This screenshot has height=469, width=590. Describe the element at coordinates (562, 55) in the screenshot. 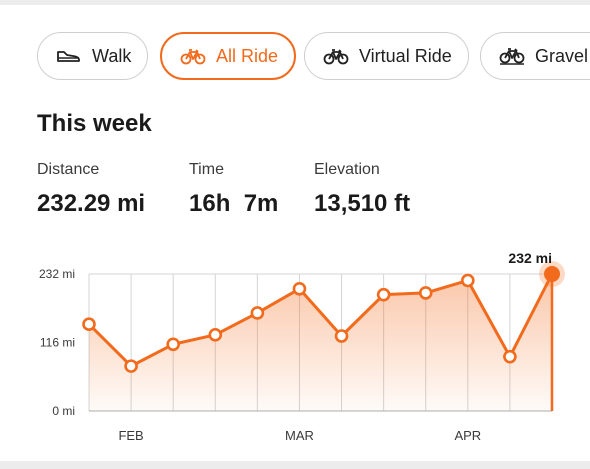

I see `filter-gravel-ride-label: Gravel R` at that location.